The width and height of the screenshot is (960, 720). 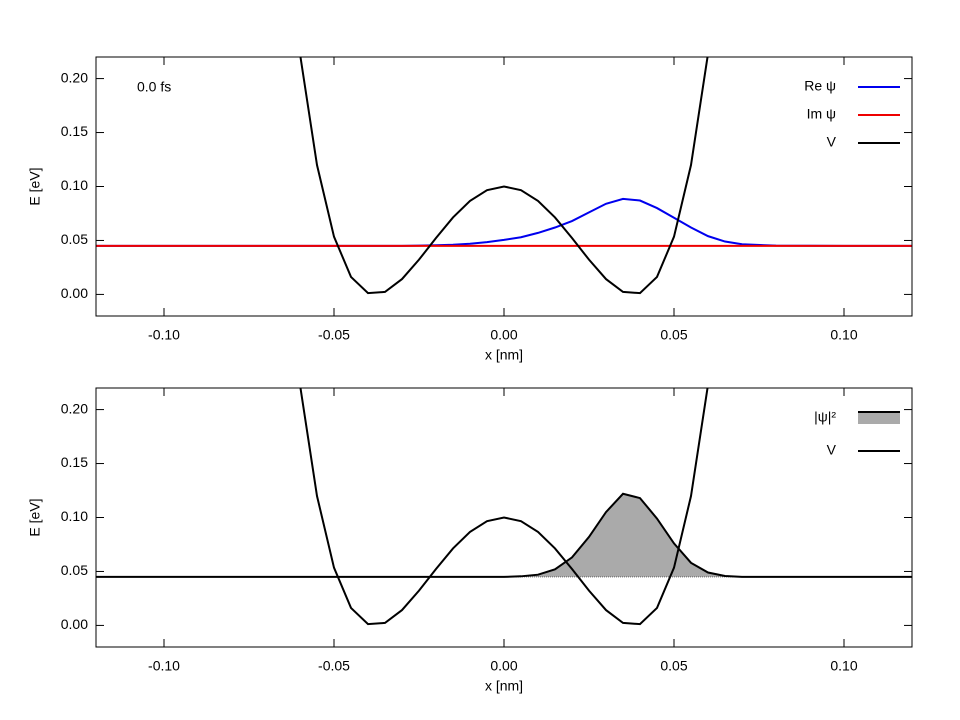 I want to click on area, so click(x=504, y=535).